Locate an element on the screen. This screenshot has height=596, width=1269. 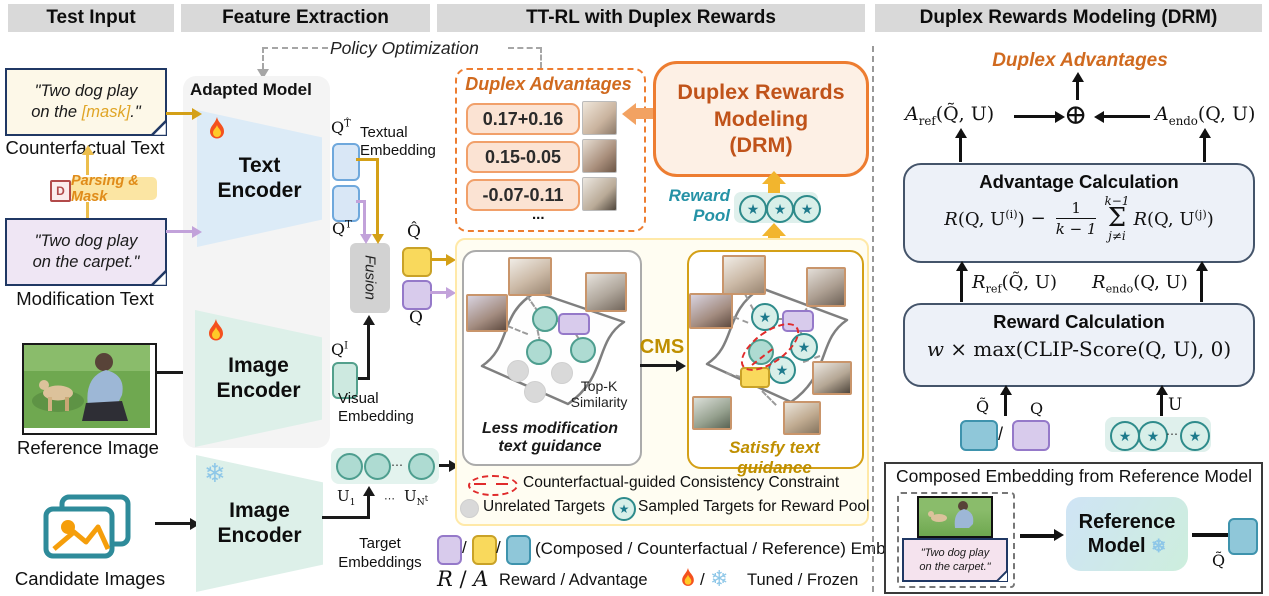
arrowhead-gray is located at coordinates (263, 74).